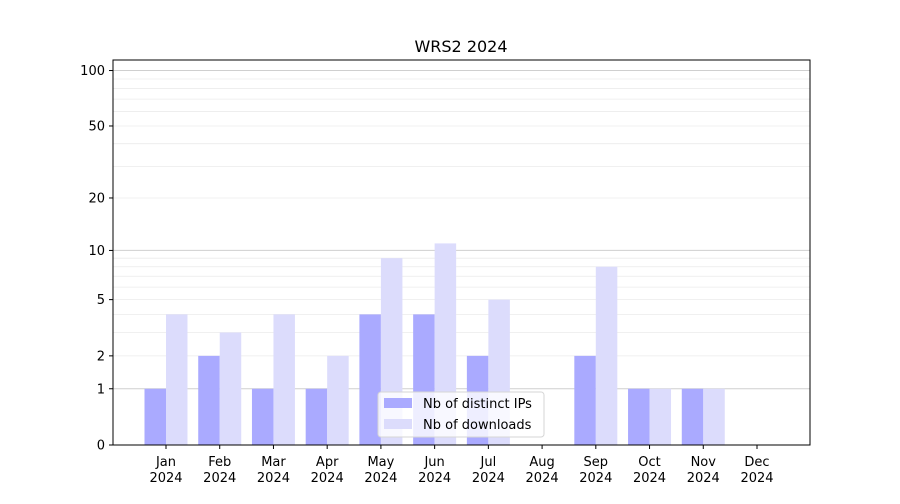  I want to click on x-tick-label: Aug, so click(541, 462).